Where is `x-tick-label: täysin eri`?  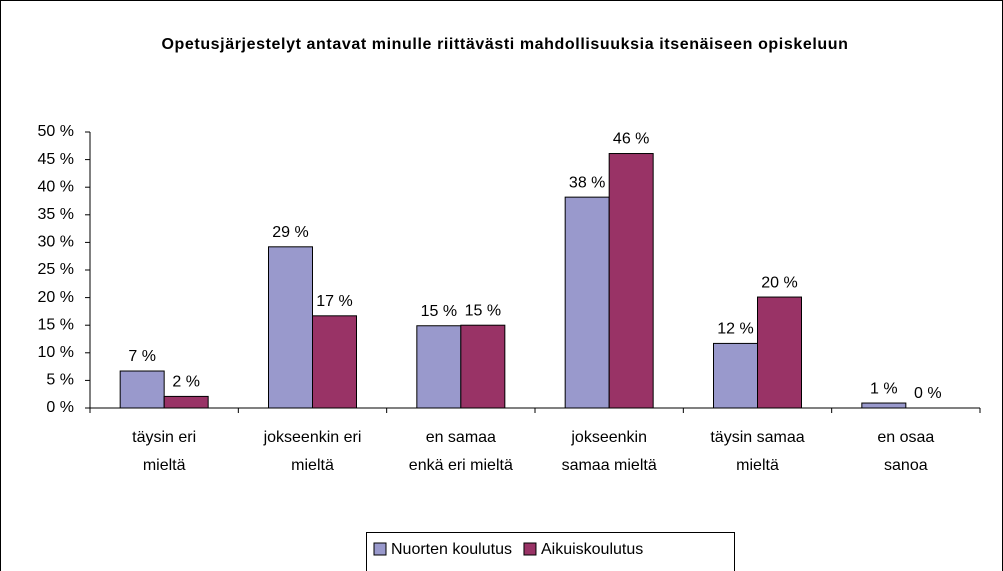 x-tick-label: täysin eri is located at coordinates (164, 437).